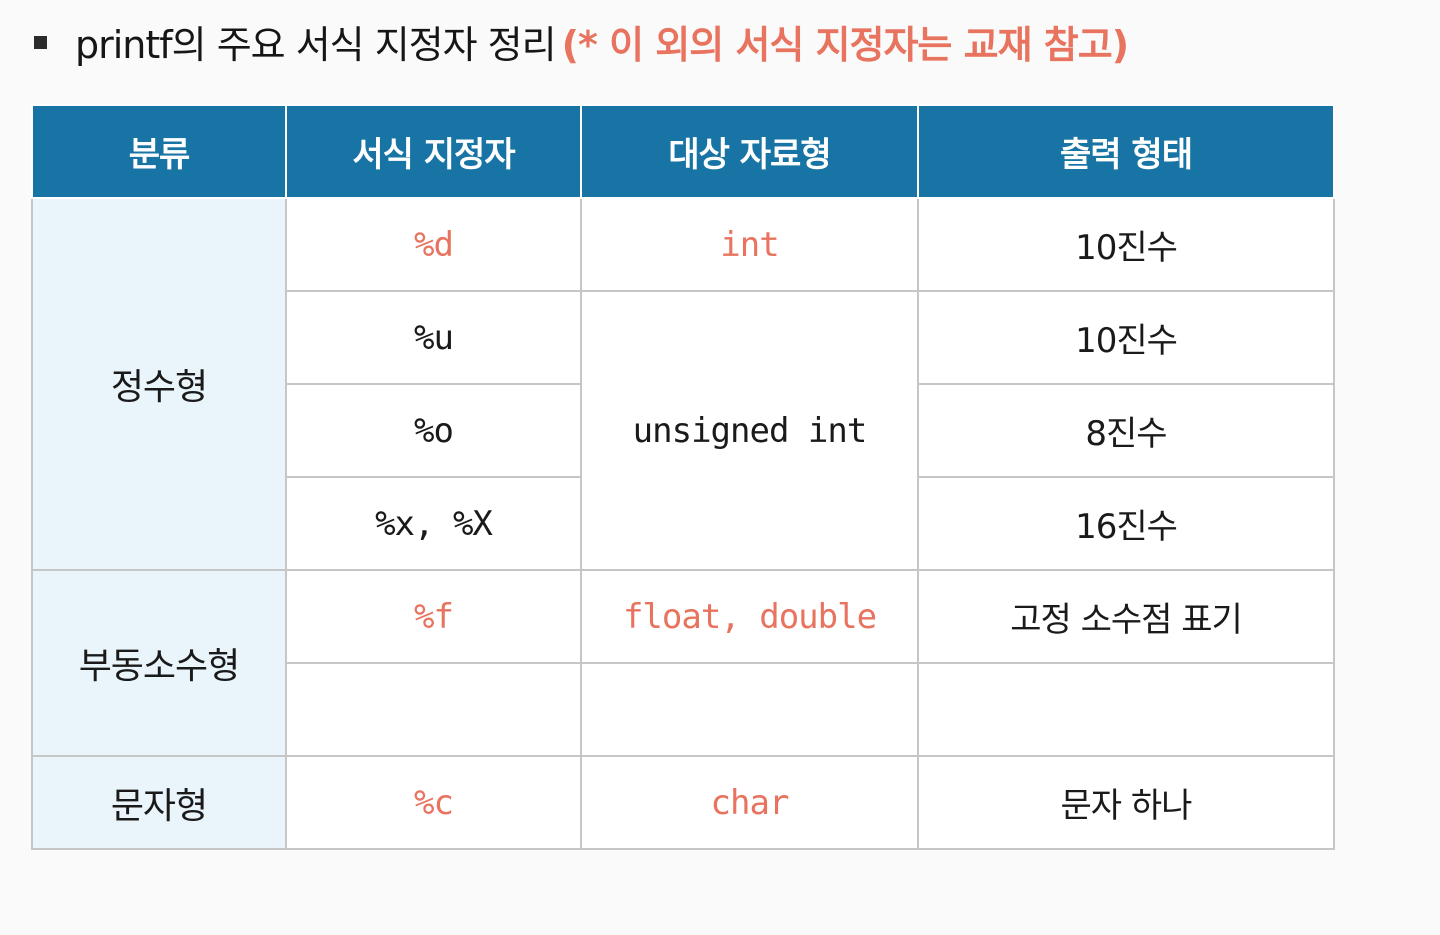  What do you see at coordinates (1126, 616) in the screenshot?
I see `output-form-cell: 고정 소수점 표기` at bounding box center [1126, 616].